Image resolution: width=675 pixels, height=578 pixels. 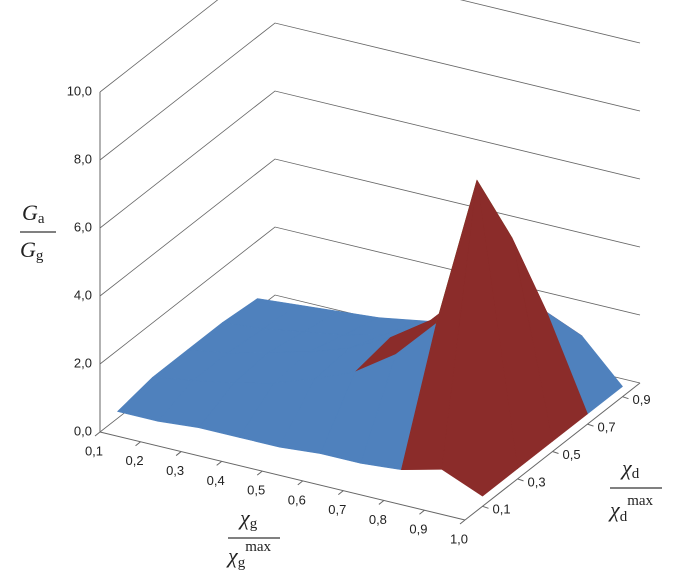 I want to click on x-tick-label: 0,8, so click(x=378, y=519).